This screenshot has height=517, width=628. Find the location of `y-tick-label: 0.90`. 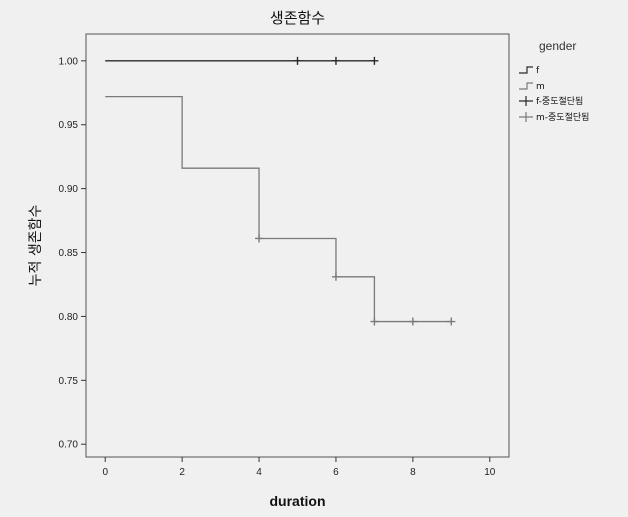

y-tick-label: 0.90 is located at coordinates (69, 189).